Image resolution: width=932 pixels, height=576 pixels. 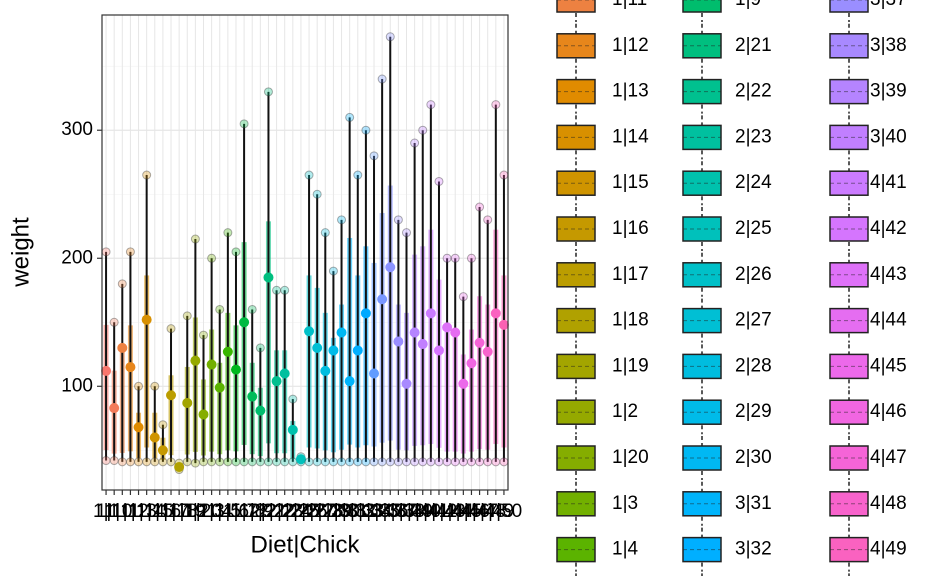 What do you see at coordinates (888, 274) in the screenshot?
I see `legend-label: 4|43` at bounding box center [888, 274].